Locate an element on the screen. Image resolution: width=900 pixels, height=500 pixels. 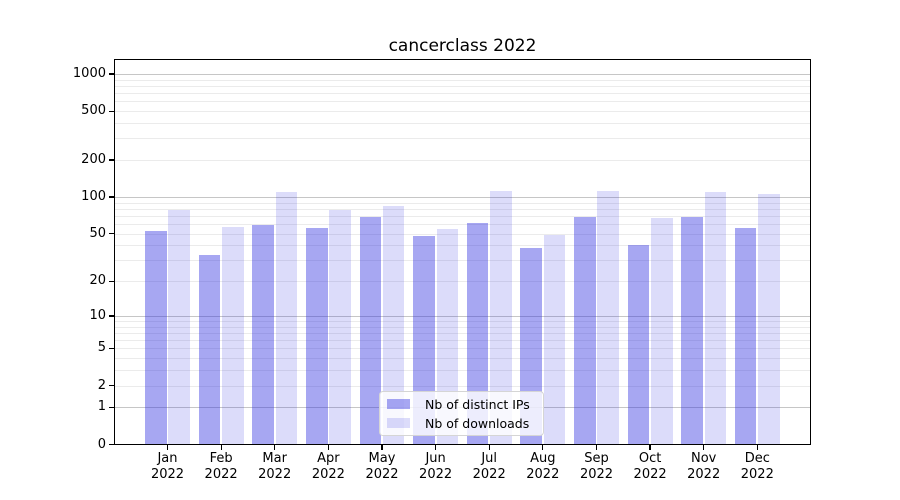
bar-nb-of-distinct-ips-sep is located at coordinates (585, 331).